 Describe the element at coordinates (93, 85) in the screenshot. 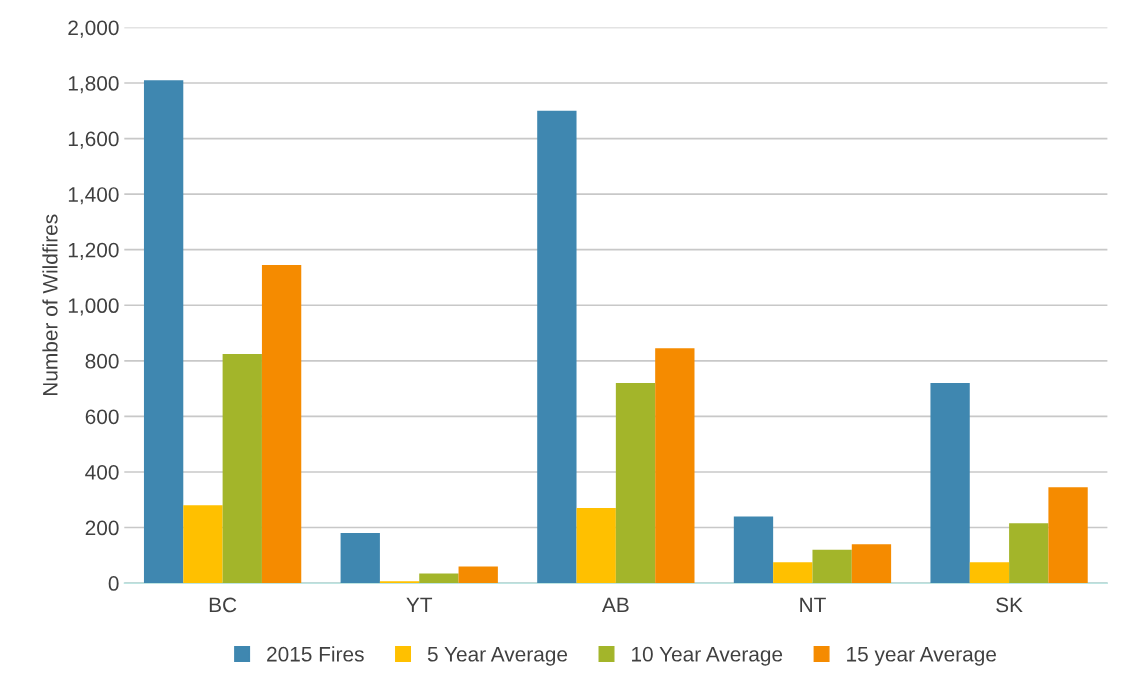

I see `y-tick-label: 1,800` at that location.